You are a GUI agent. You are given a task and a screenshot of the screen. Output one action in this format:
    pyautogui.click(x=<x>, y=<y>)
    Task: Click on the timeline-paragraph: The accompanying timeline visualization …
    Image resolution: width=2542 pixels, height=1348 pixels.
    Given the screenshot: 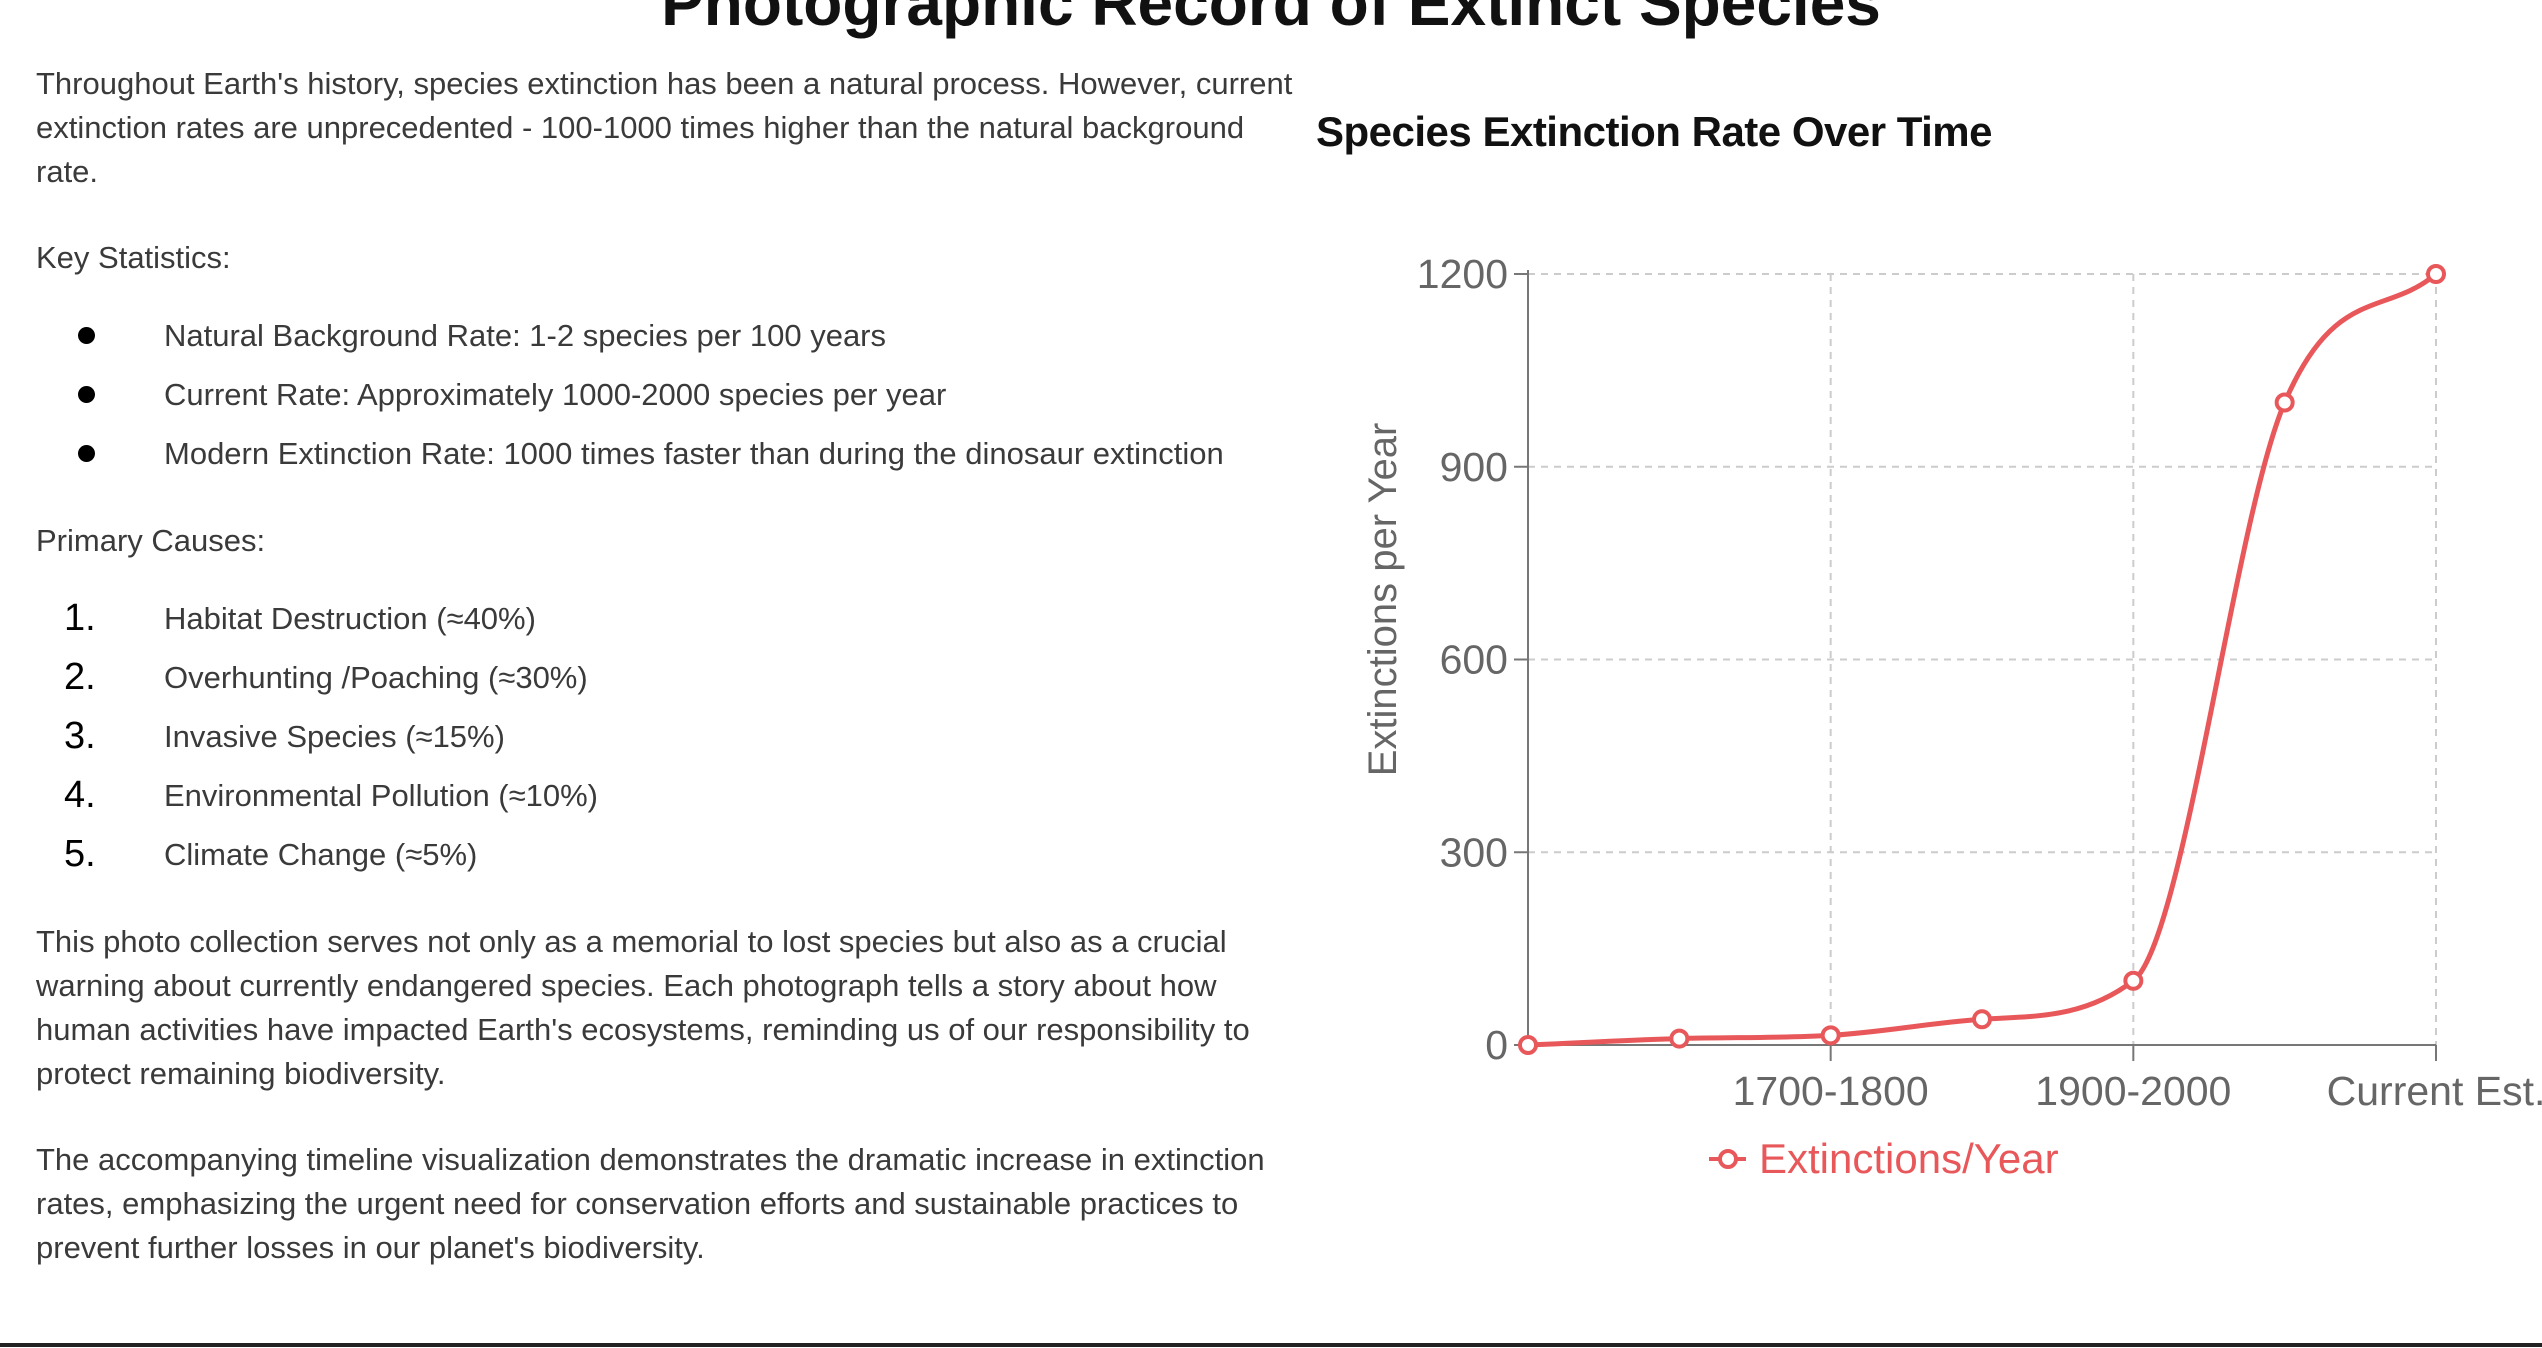 What is the action you would take?
    pyautogui.click(x=650, y=1203)
    